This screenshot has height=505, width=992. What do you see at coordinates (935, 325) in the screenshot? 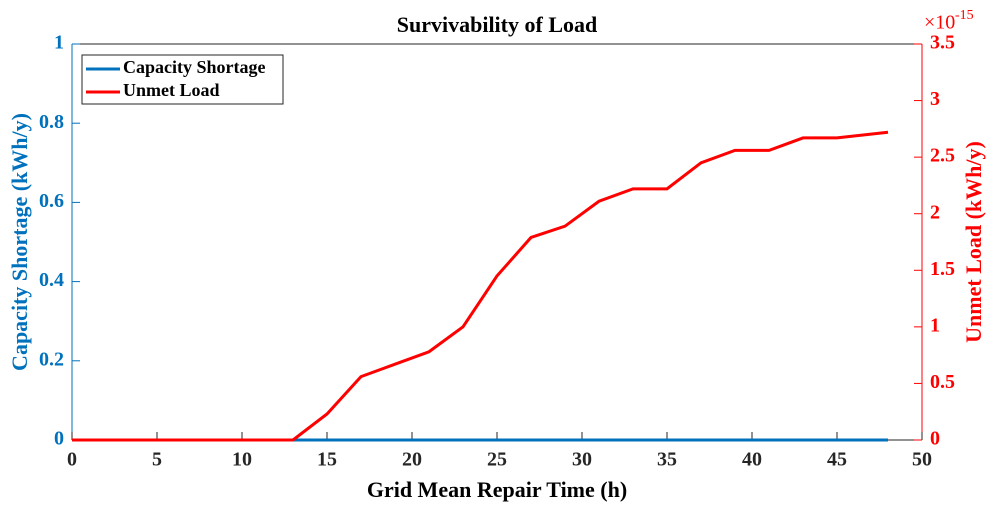
I see `y2-tick-label: 1` at bounding box center [935, 325].